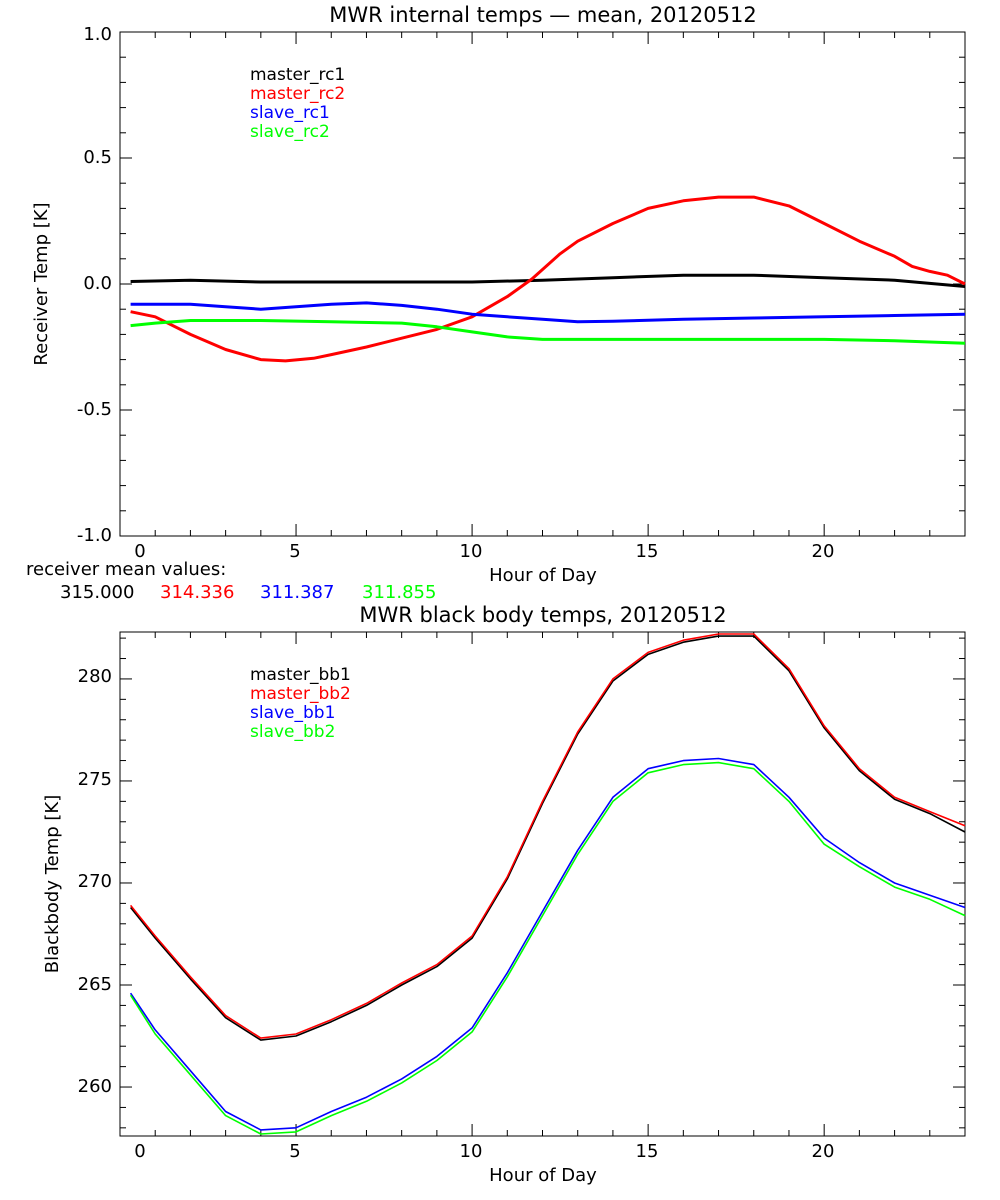  I want to click on legend-entry: master_bb2, so click(300, 694).